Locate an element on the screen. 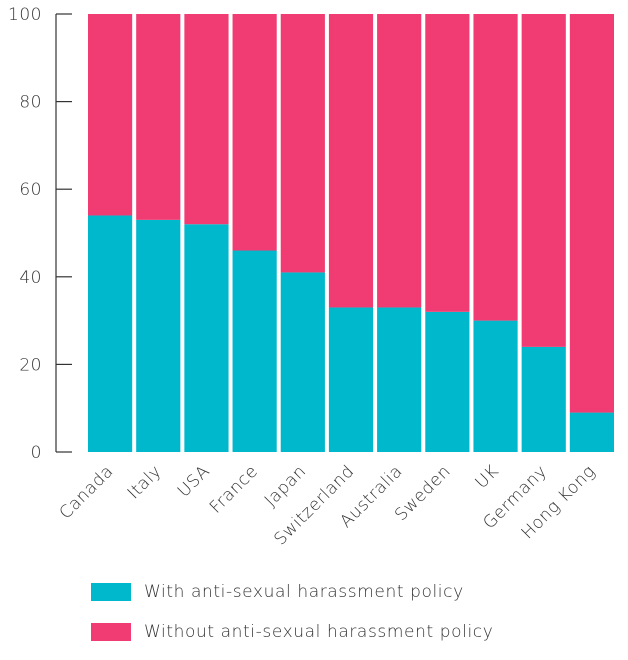 Image resolution: width=628 pixels, height=660 pixels. category-label: UK is located at coordinates (488, 477).